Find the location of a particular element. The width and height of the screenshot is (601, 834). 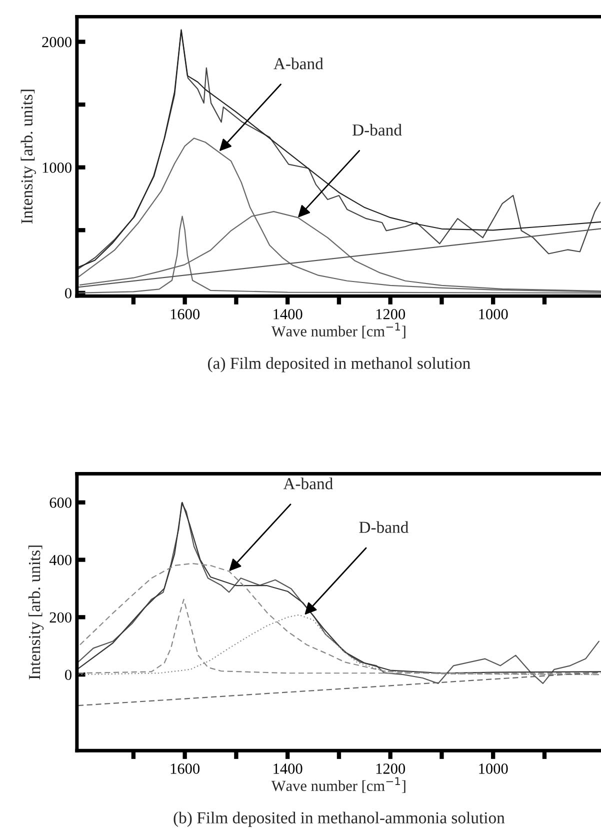

text: (a) Film deposited in methanol solution is located at coordinates (339, 364).